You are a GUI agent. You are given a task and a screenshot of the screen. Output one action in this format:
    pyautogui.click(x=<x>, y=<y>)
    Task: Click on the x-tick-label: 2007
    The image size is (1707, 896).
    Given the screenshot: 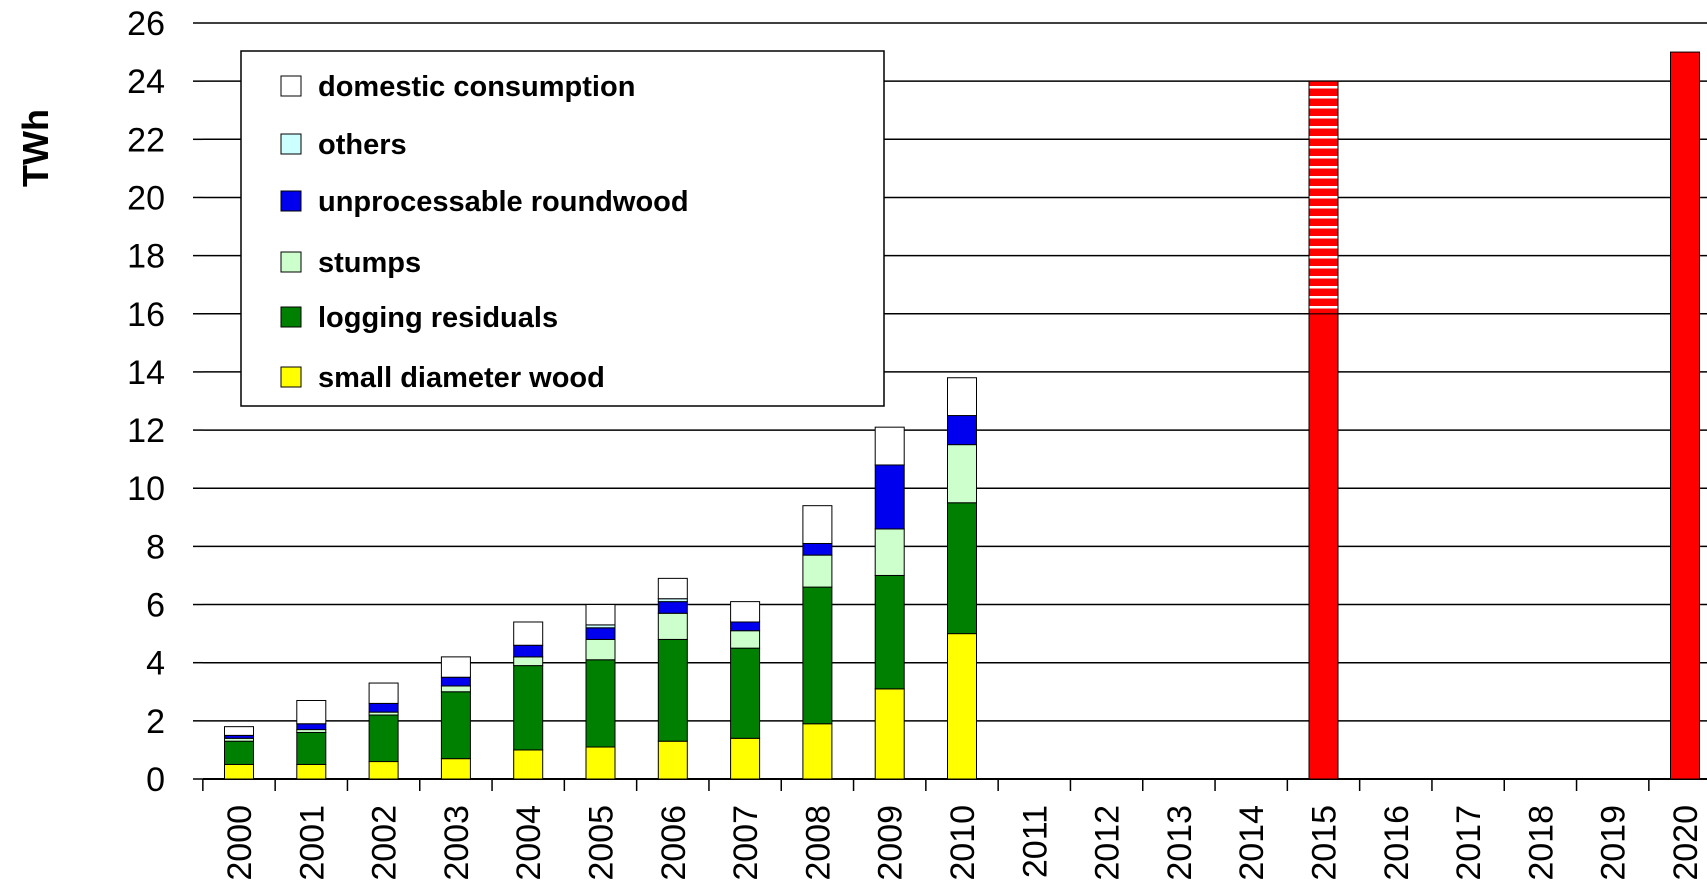 What is the action you would take?
    pyautogui.click(x=746, y=843)
    